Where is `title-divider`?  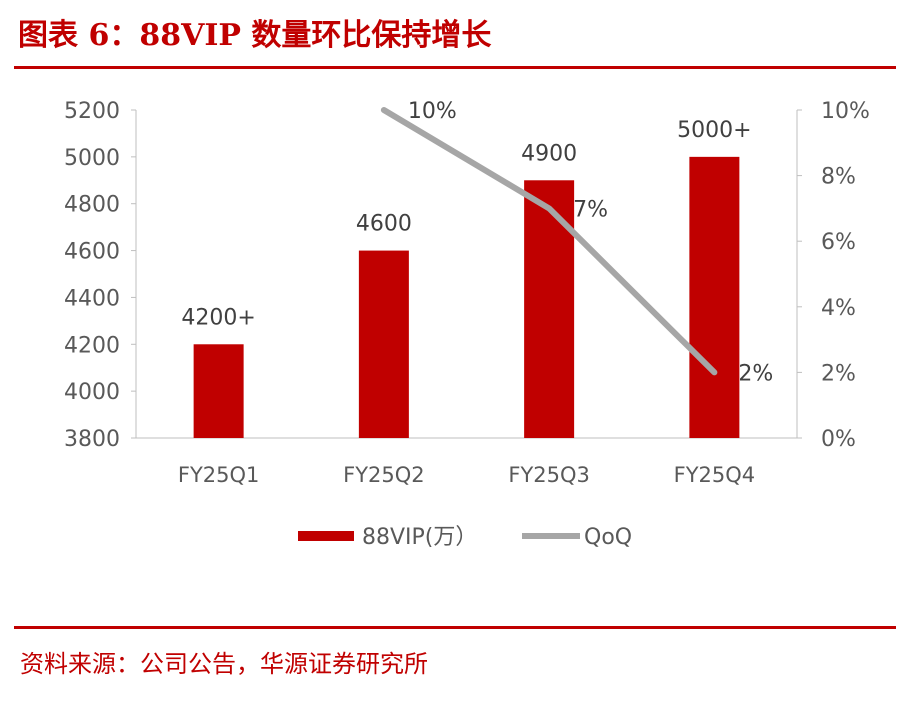 title-divider is located at coordinates (455, 67).